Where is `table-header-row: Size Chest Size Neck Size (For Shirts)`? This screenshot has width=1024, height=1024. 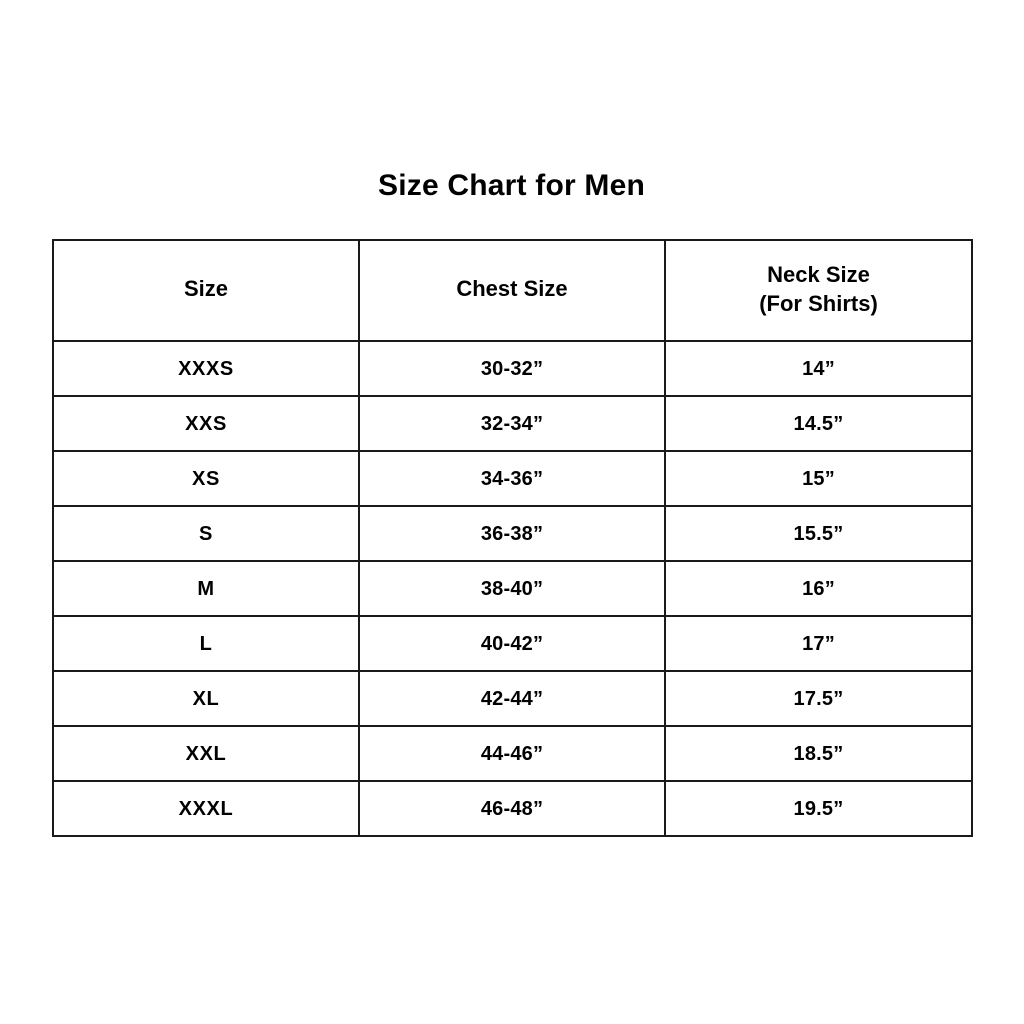
table-header-row: Size Chest Size Neck Size (For Shirts) is located at coordinates (512, 290).